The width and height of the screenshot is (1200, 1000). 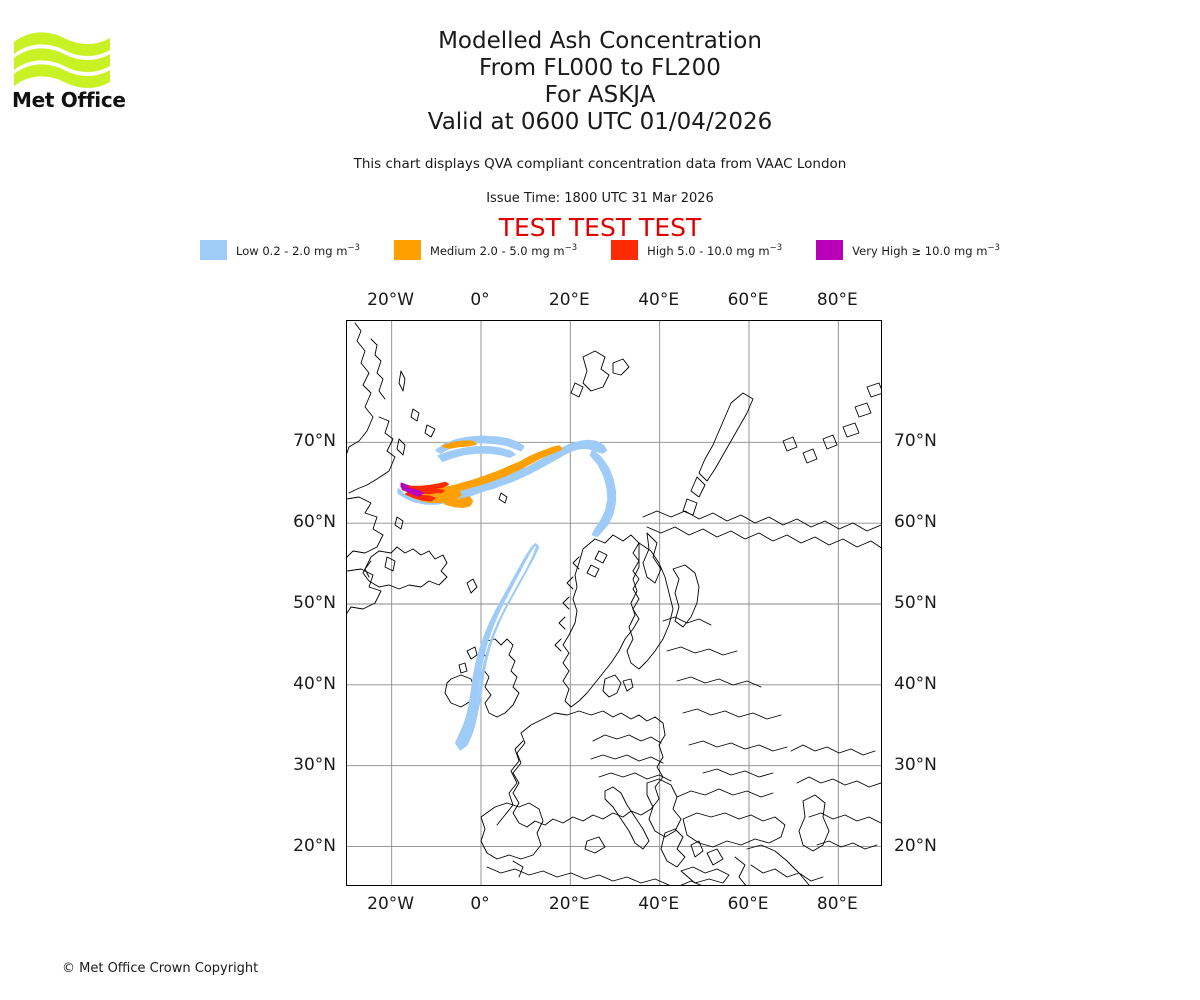 What do you see at coordinates (298, 250) in the screenshot?
I see `legend-label-low: Low 0.2 - 2.0 mg m−3` at bounding box center [298, 250].